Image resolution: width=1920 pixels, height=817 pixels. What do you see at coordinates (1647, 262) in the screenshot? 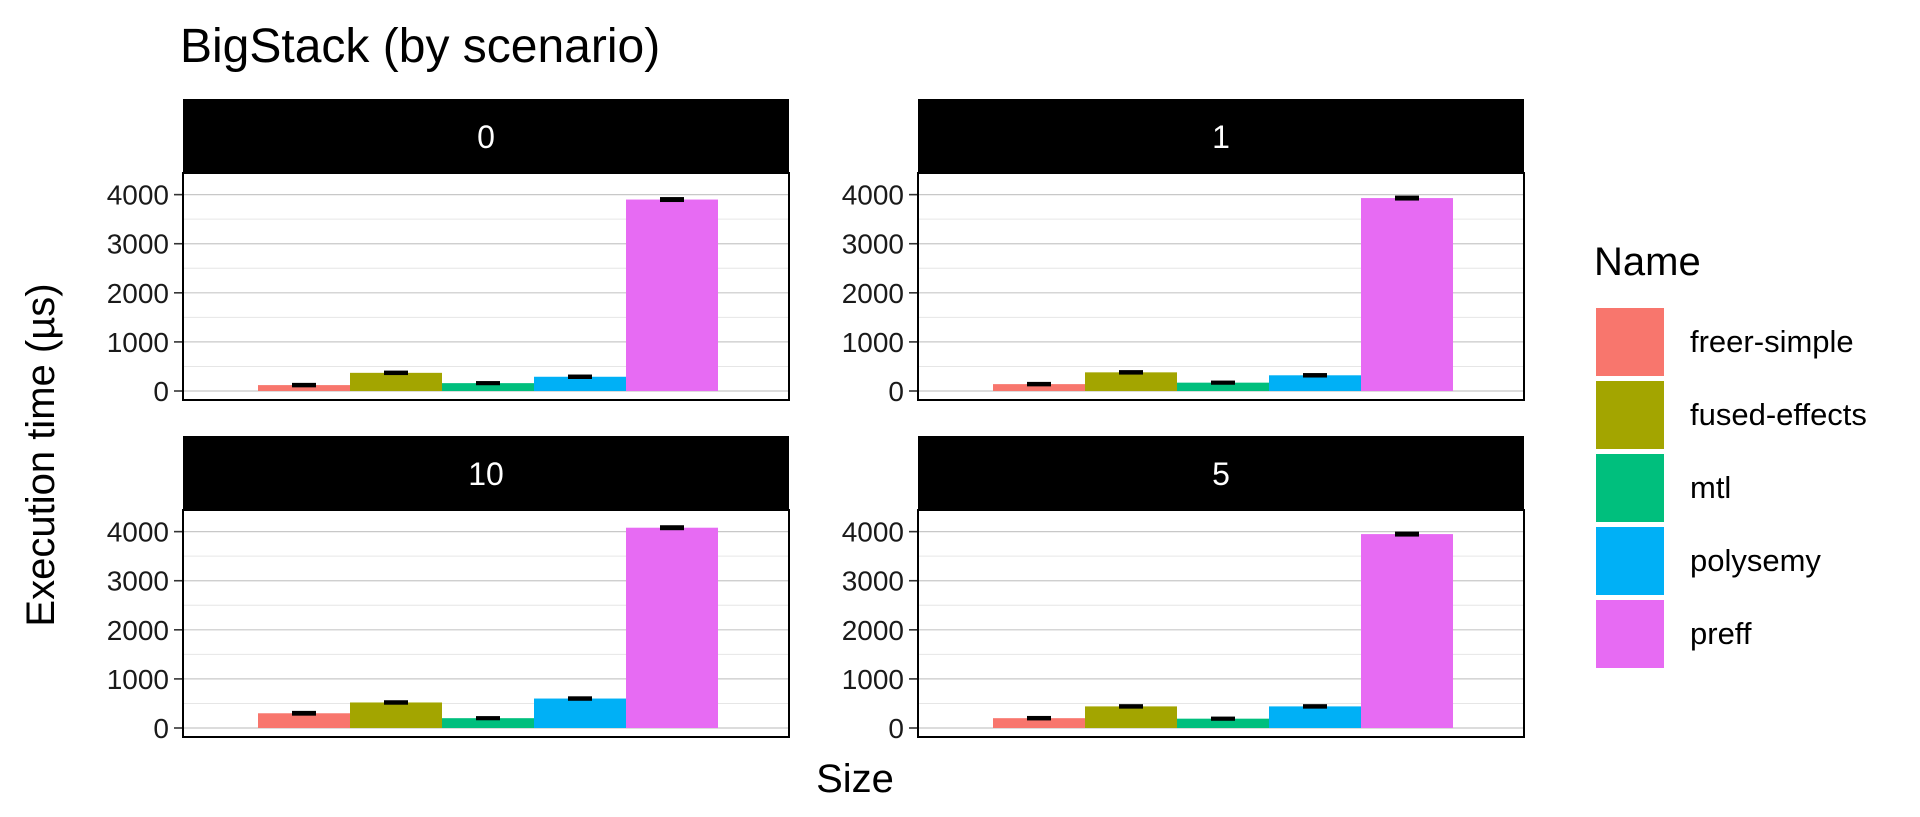
I see `legend-title: Name` at bounding box center [1647, 262].